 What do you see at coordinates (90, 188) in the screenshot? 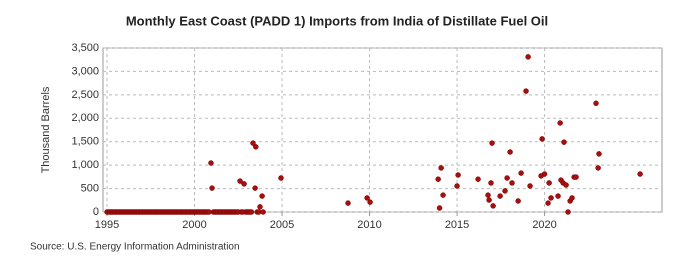
I see `y-tick-label: 500` at bounding box center [90, 188].